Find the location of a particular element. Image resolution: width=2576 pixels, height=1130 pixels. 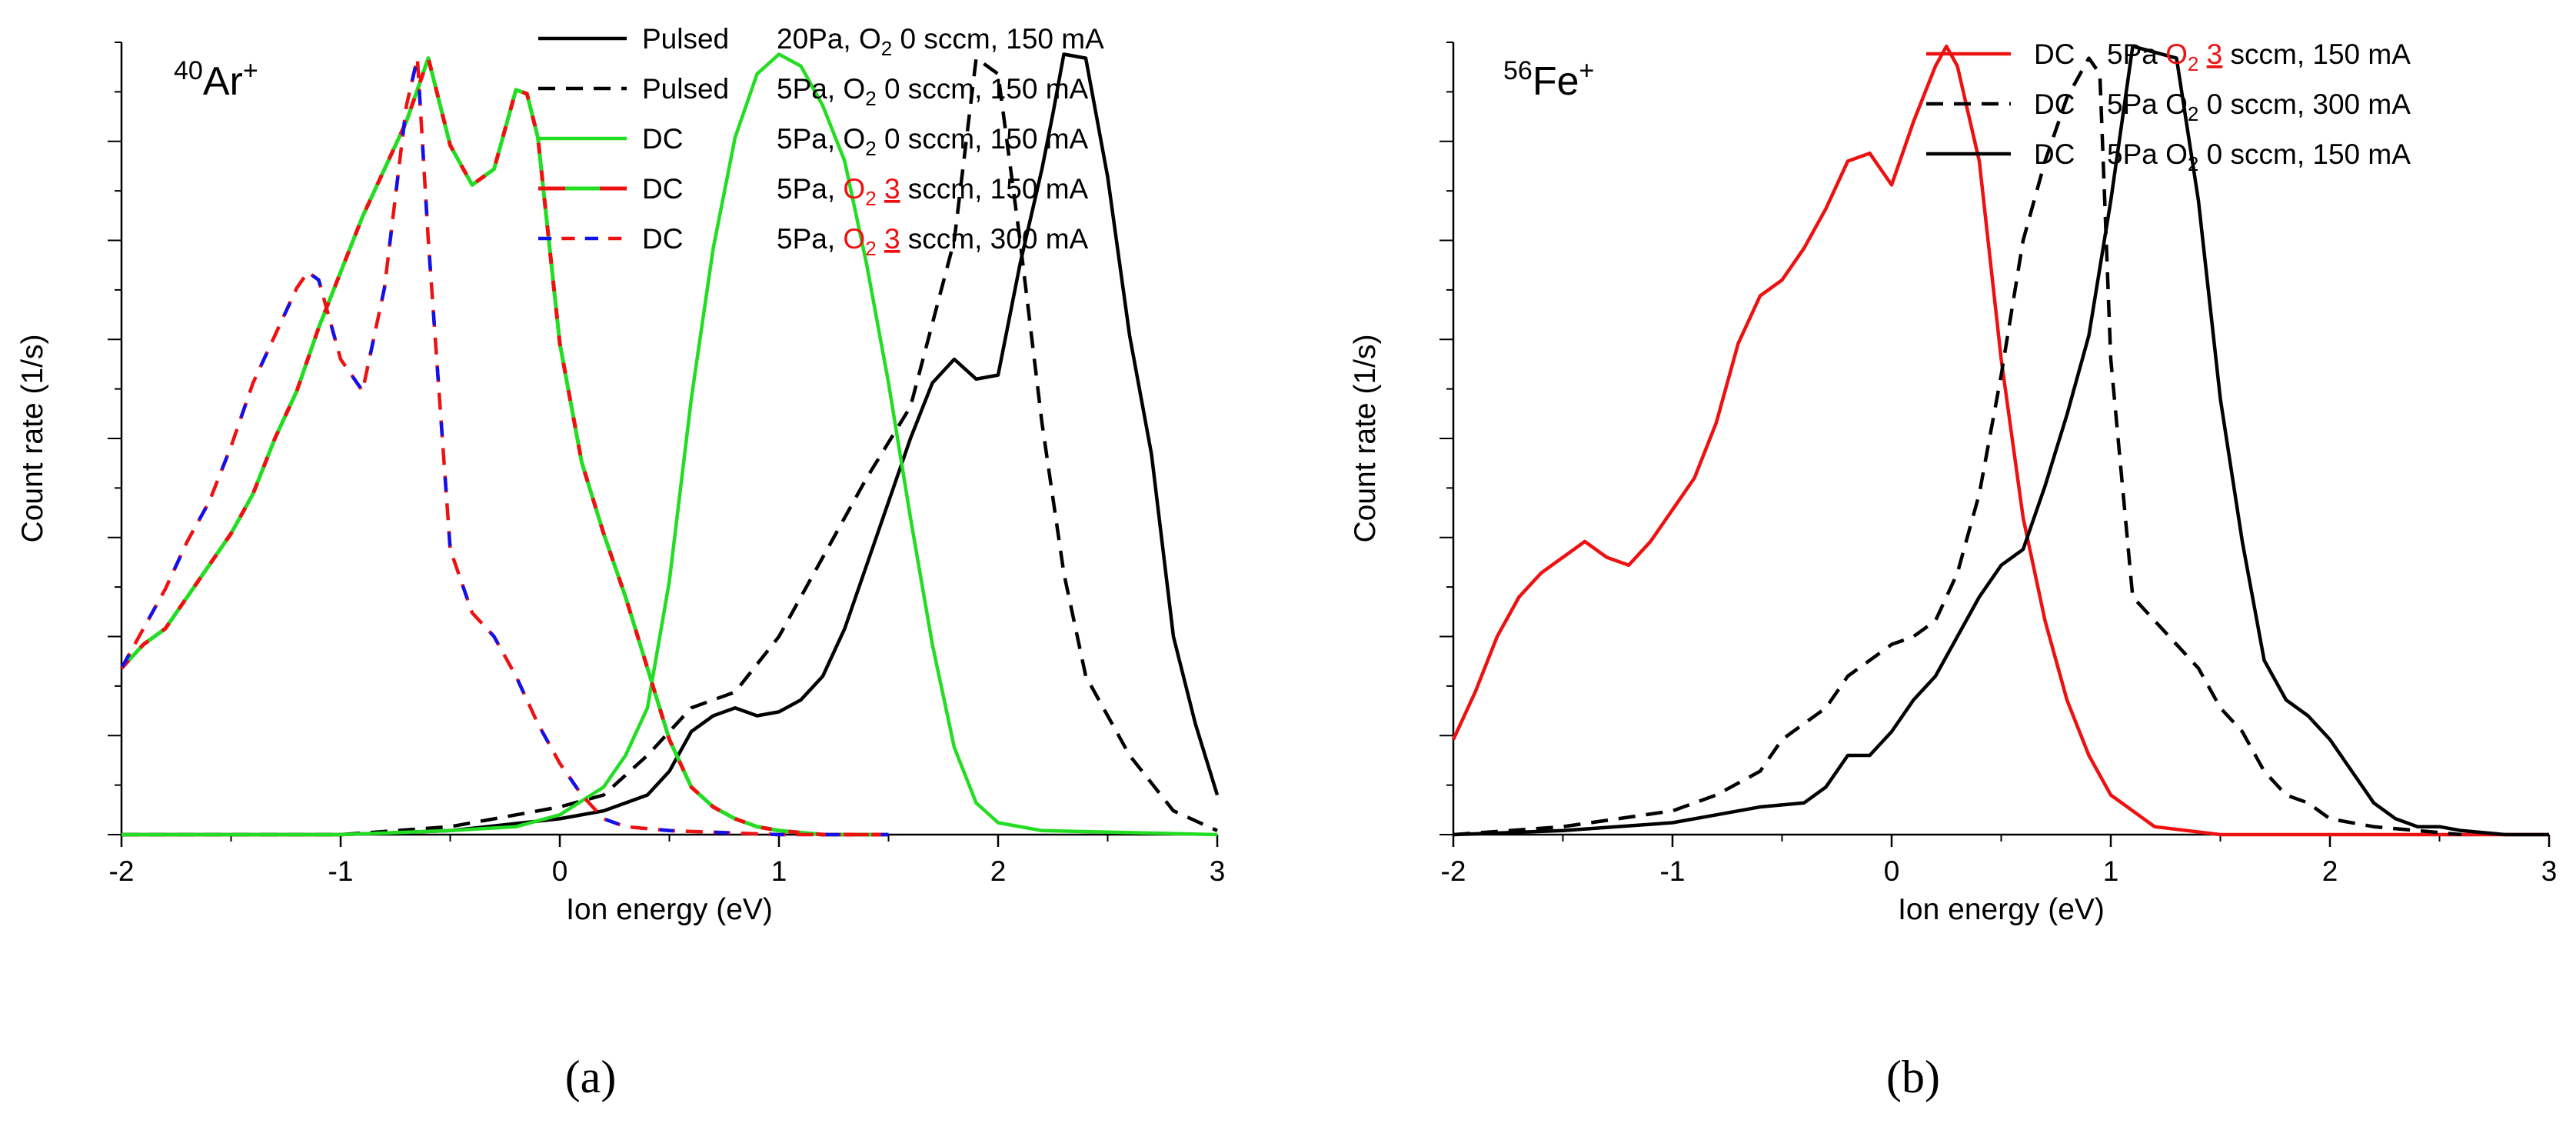

legend-label-mode: Pulsed is located at coordinates (685, 89).